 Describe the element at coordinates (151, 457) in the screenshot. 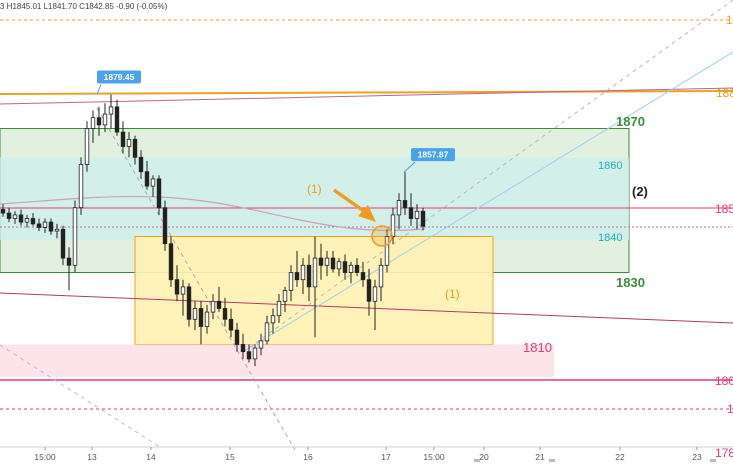

I see `x-axis-tick-label: 14` at that location.